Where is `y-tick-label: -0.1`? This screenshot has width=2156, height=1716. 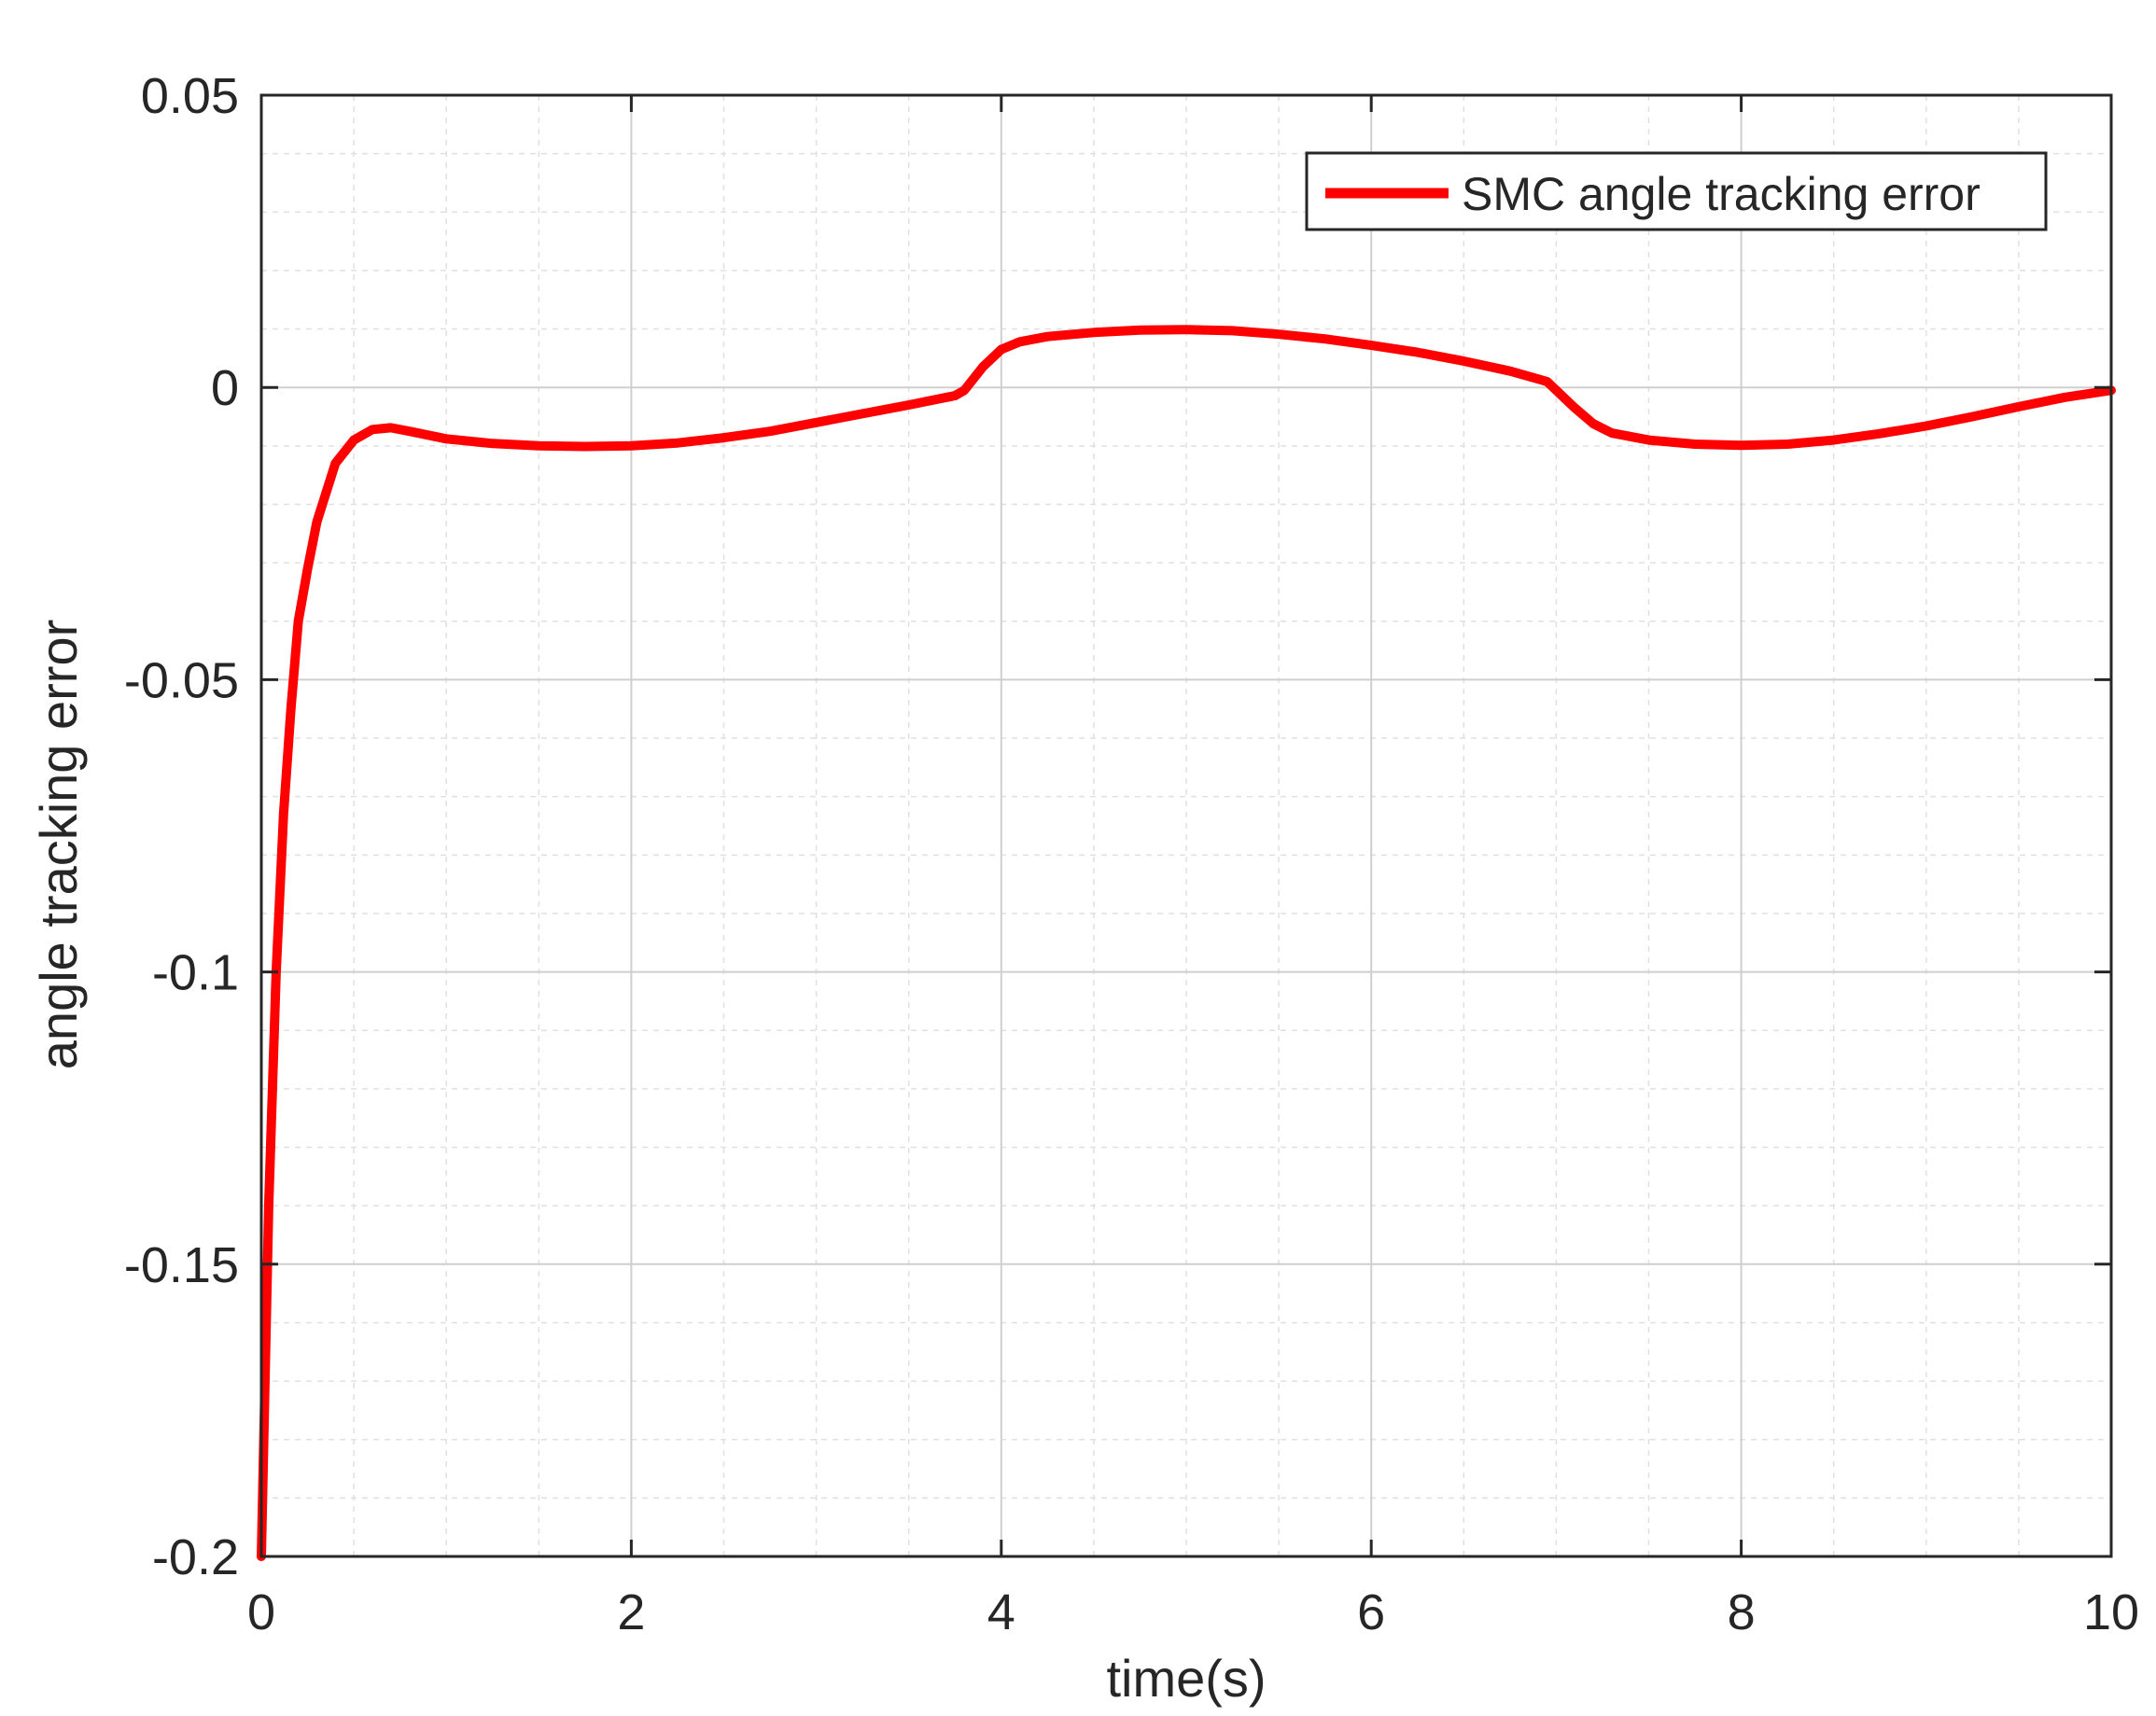
y-tick-label: -0.1 is located at coordinates (195, 973).